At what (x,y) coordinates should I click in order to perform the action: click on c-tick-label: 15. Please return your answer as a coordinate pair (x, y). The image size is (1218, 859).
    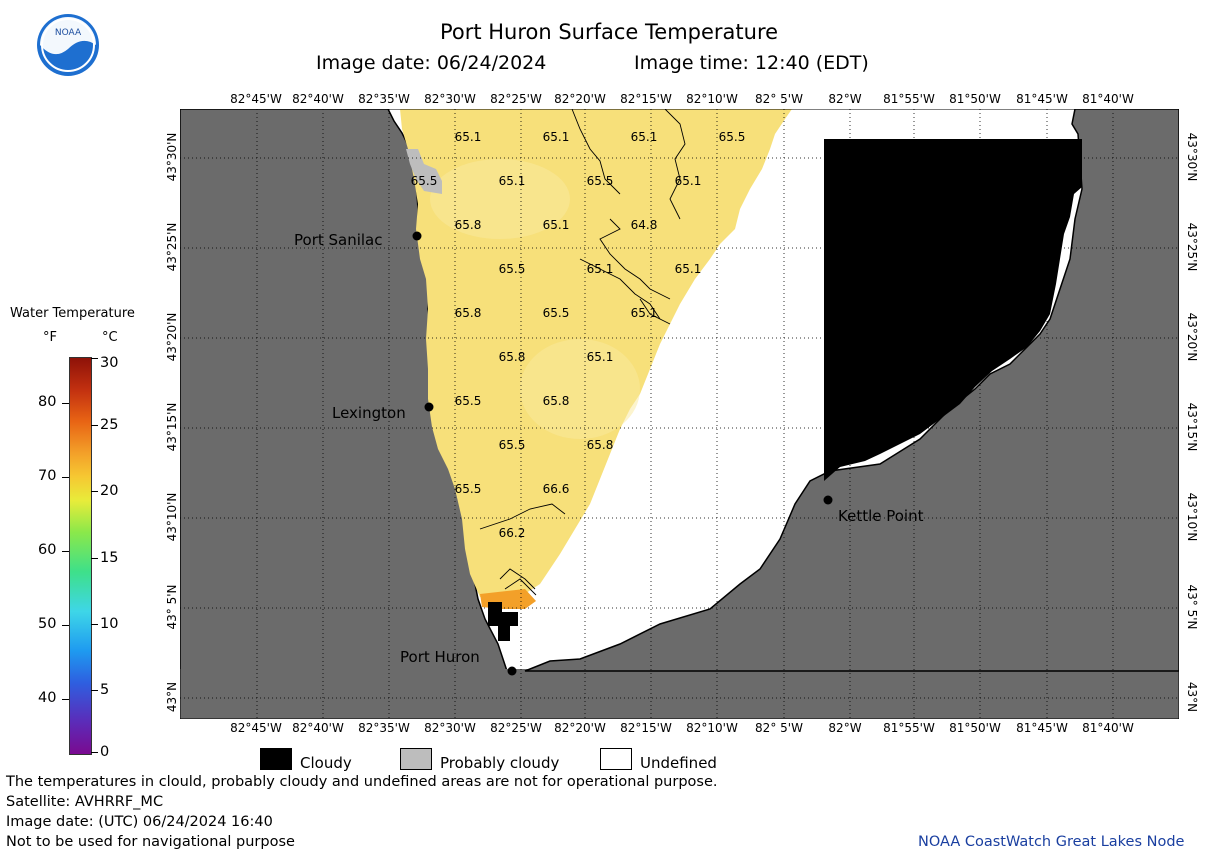
    Looking at the image, I should click on (109, 558).